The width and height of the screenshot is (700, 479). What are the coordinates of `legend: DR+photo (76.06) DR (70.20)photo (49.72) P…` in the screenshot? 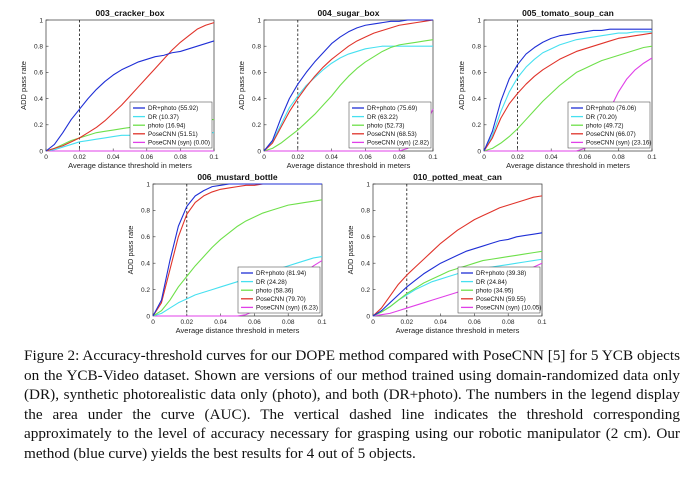 It's located at (609, 125).